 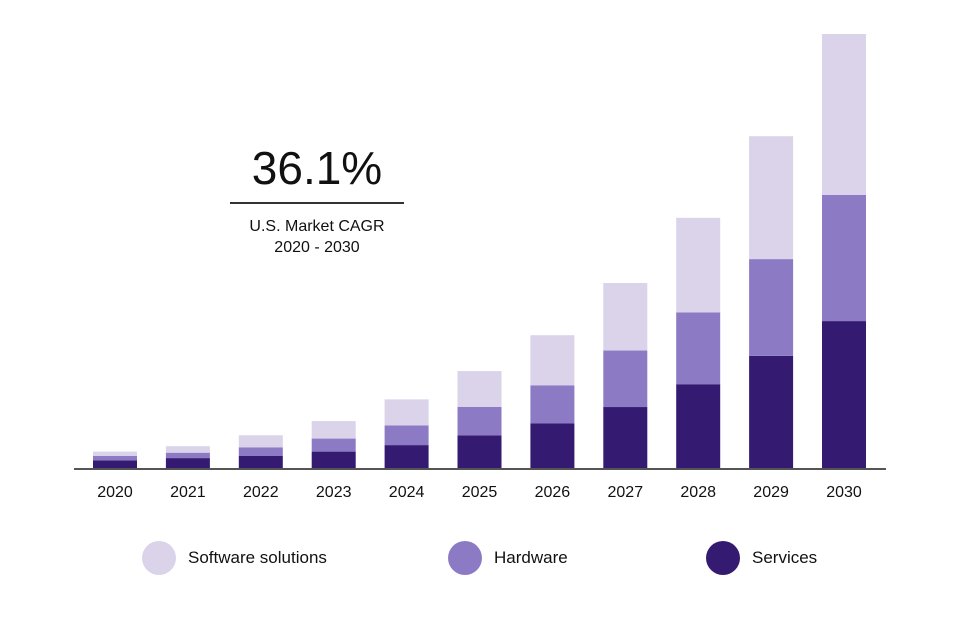 What do you see at coordinates (479, 452) in the screenshot?
I see `bar-services-2025` at bounding box center [479, 452].